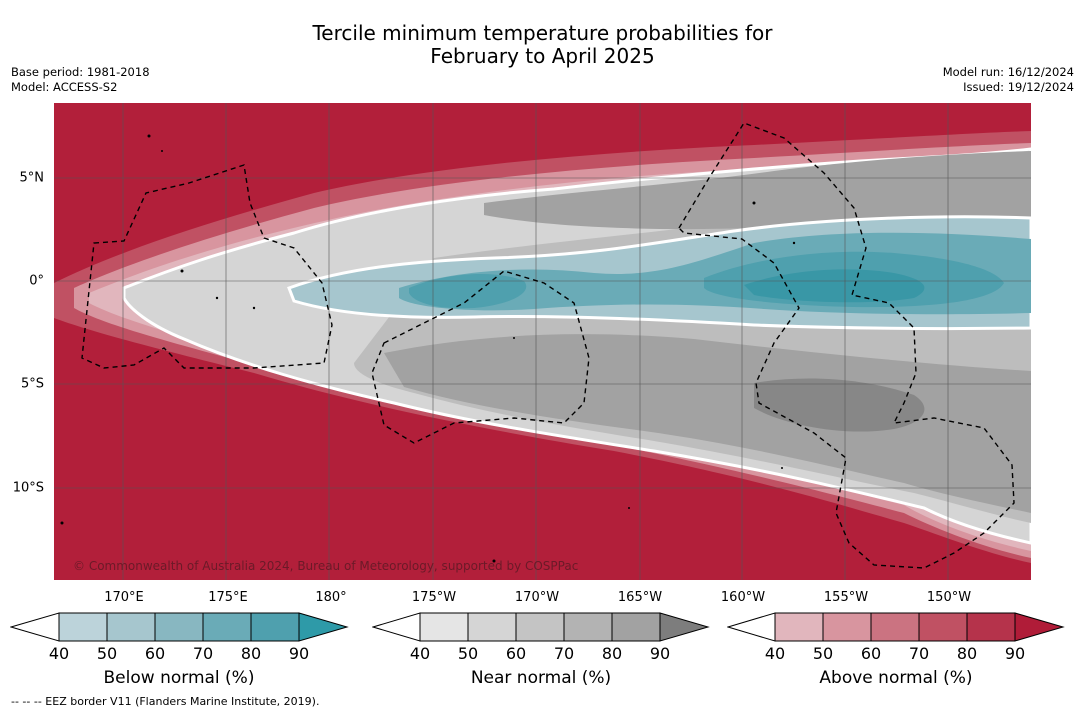 This screenshot has height=713, width=1085. What do you see at coordinates (331, 597) in the screenshot?
I see `lon-label-180: 180°` at bounding box center [331, 597].